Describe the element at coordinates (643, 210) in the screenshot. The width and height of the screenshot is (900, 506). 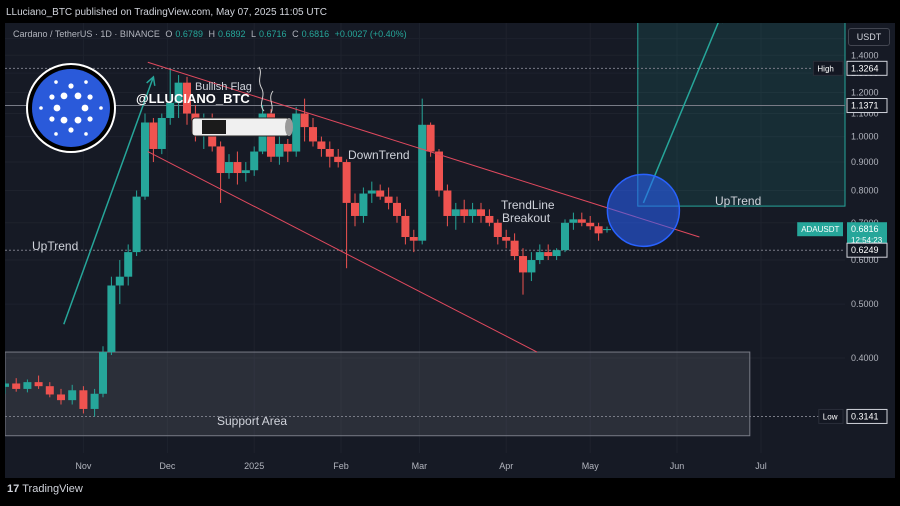
I see `breakout-circle` at that location.